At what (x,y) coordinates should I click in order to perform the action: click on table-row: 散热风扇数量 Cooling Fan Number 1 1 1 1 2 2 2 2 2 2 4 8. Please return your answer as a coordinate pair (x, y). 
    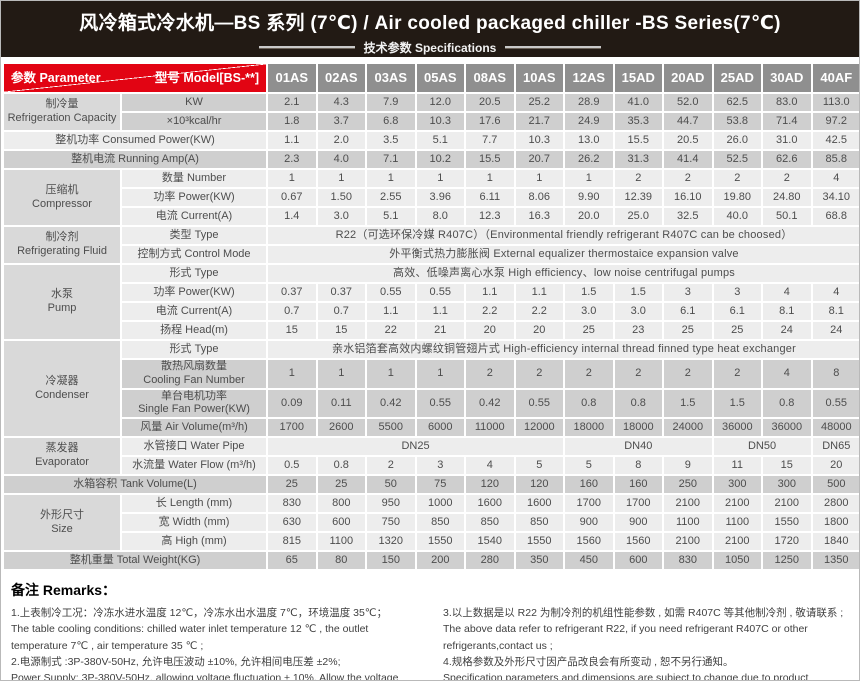
    Looking at the image, I should click on (431, 374).